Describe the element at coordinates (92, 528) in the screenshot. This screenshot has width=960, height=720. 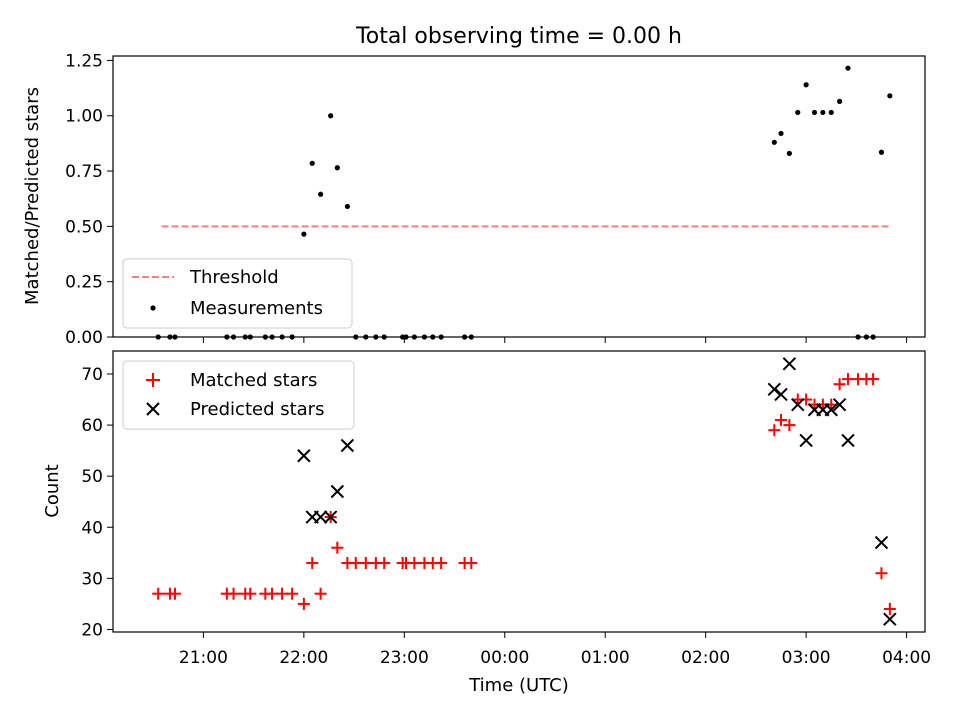
I see `bottom-y-tick-label: 40` at that location.